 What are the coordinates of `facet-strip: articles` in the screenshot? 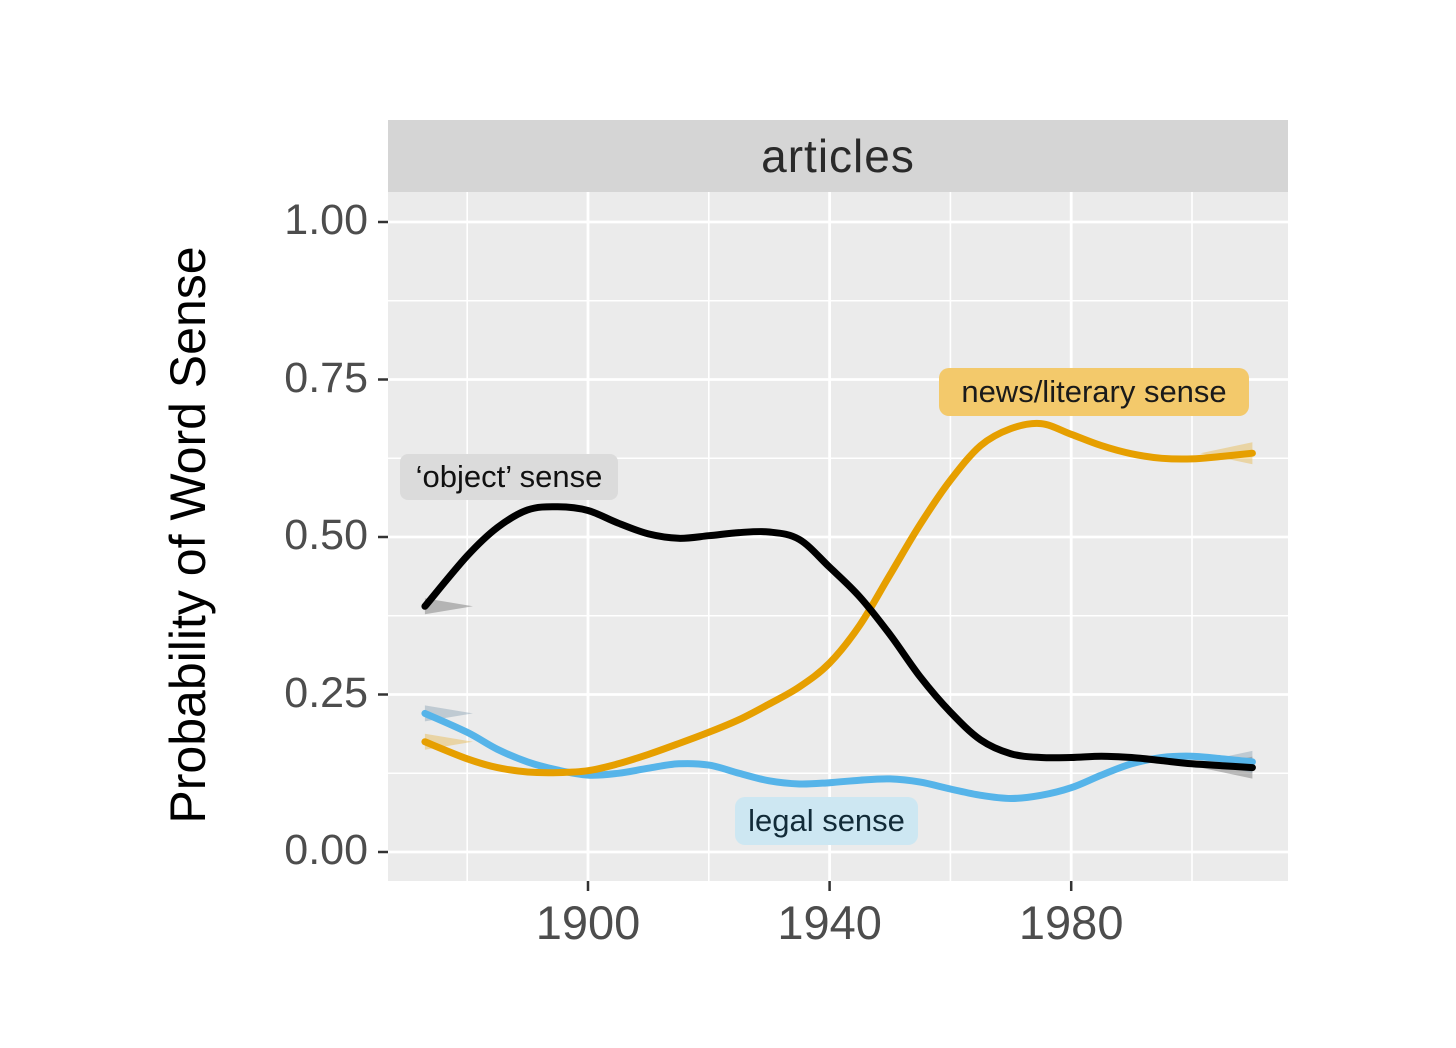 It's located at (838, 156).